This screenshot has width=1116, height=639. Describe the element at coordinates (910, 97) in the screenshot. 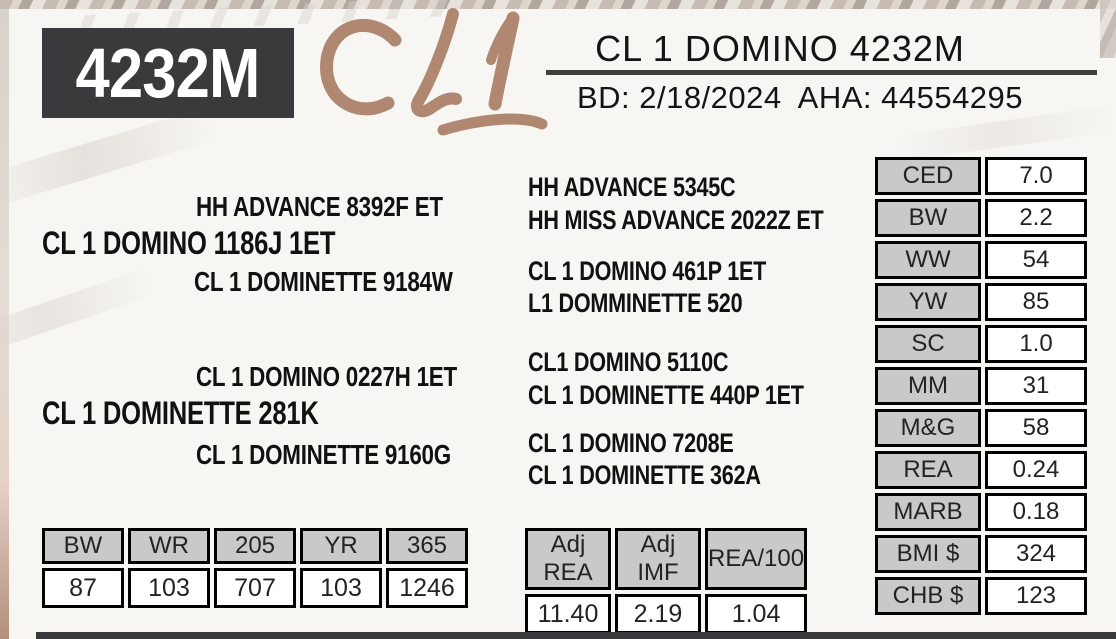

I see `registration-number: AHA: 44554295` at that location.